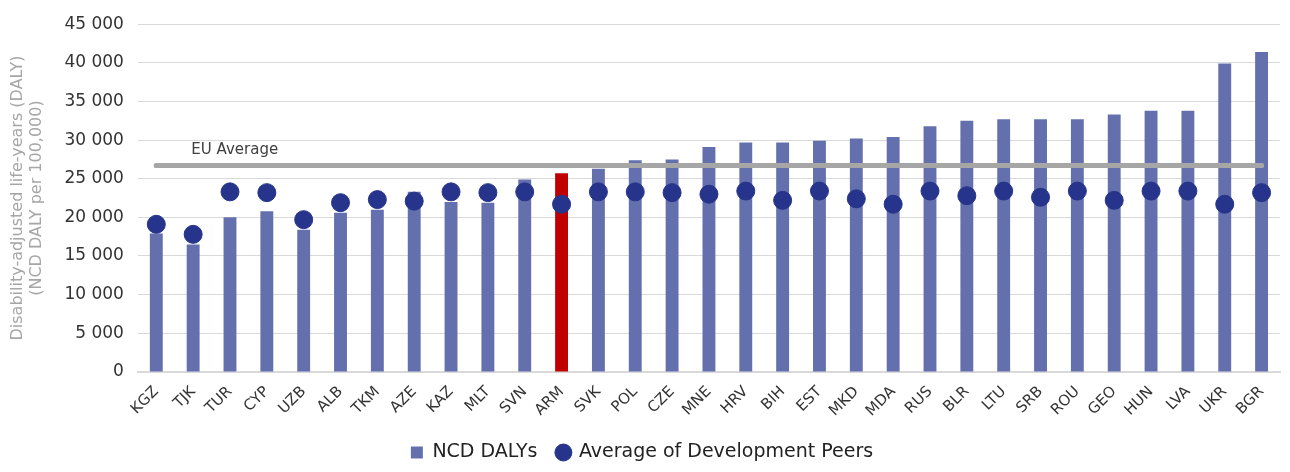  Describe the element at coordinates (218, 400) in the screenshot. I see `x-tick-label: TUR` at that location.